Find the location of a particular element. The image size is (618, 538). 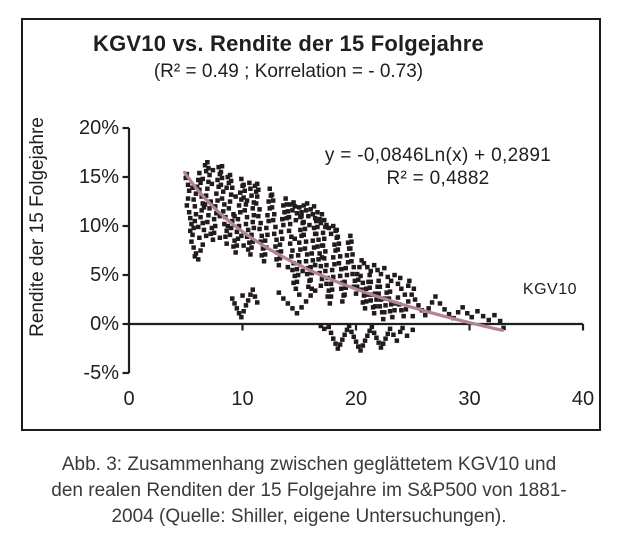

x-tick-label: 20 is located at coordinates (356, 399).